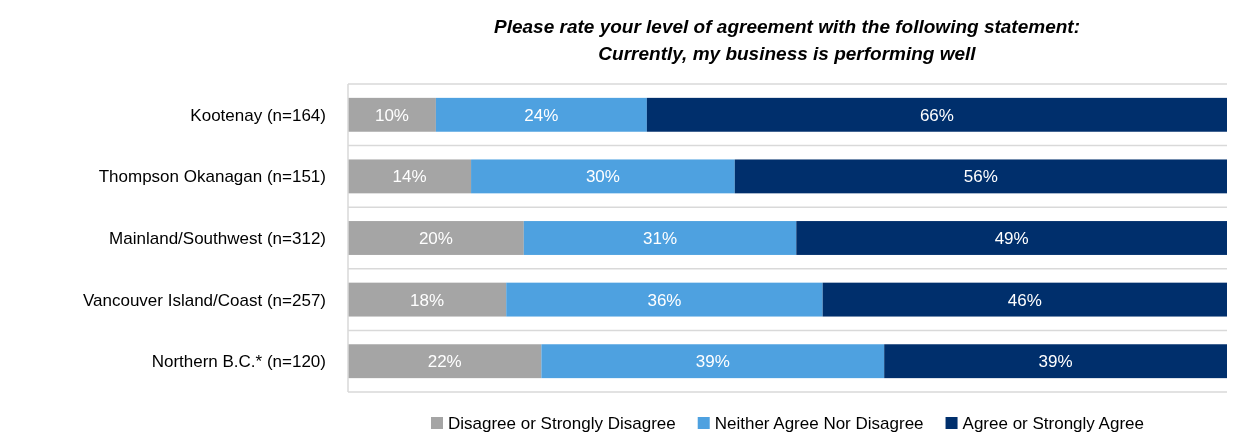  I want to click on data-label: 66%, so click(936, 115).